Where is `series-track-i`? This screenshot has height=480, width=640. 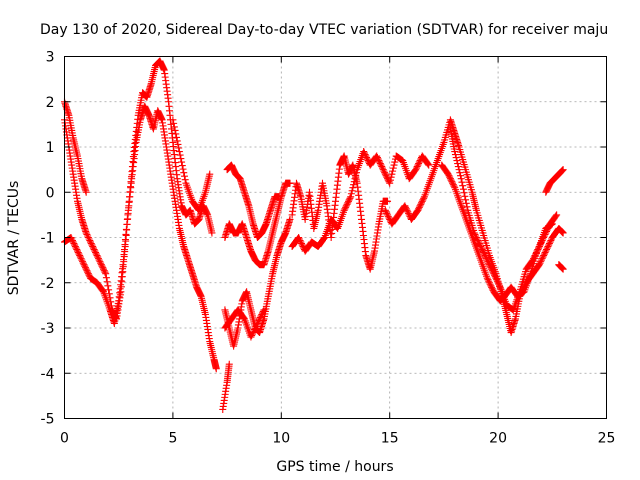
series-track-i is located at coordinates (253, 201).